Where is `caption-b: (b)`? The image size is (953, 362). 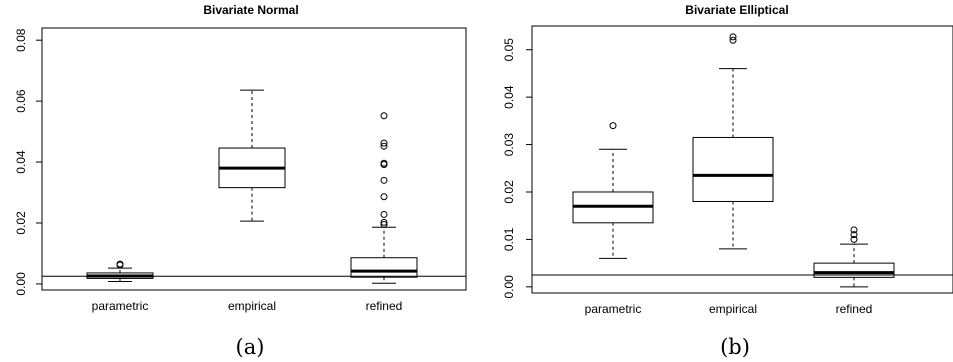 caption-b: (b) is located at coordinates (735, 347).